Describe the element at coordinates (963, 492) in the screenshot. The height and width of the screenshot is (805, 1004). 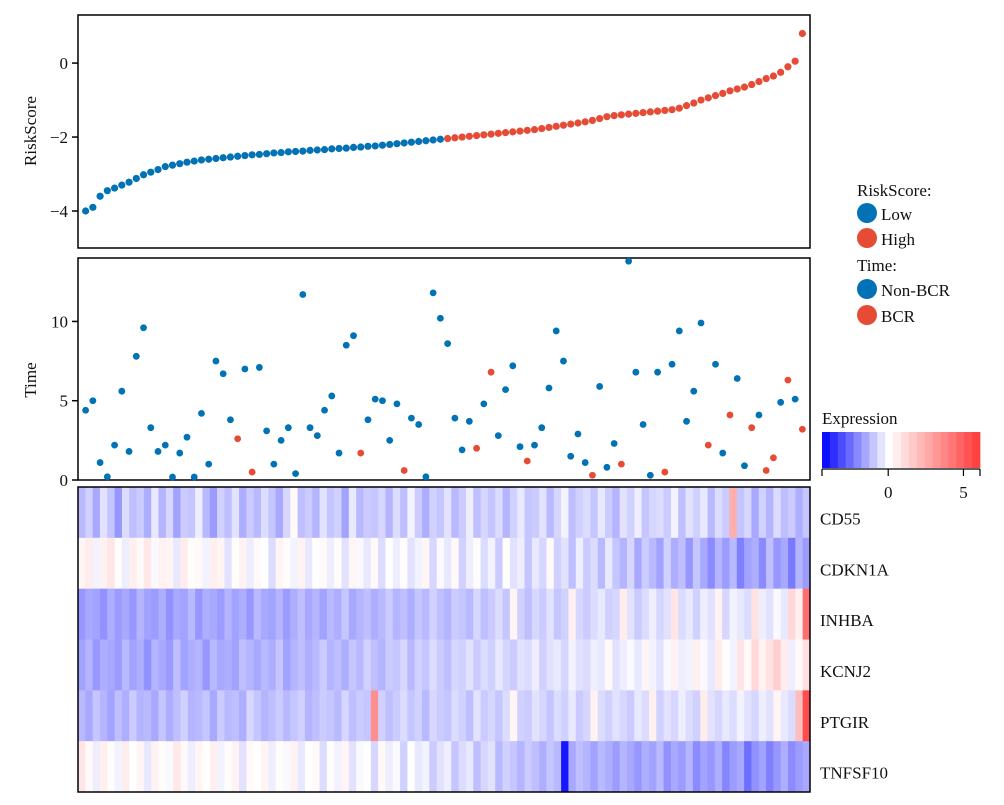
I see `colorbar-tick-label: 5` at that location.